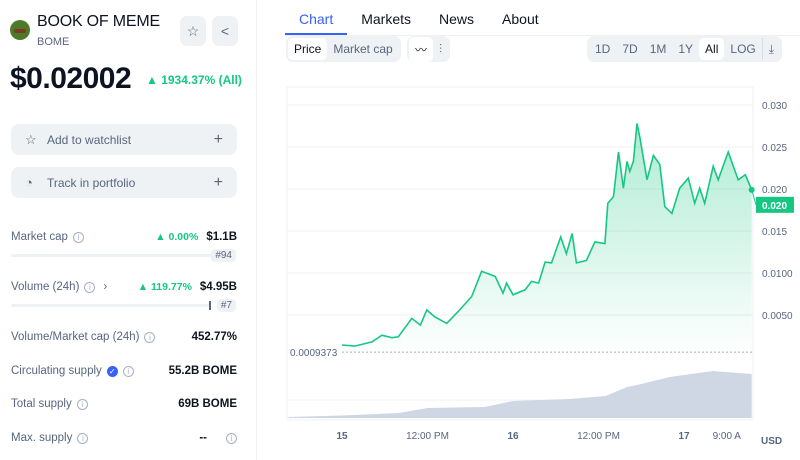  Describe the element at coordinates (774, 232) in the screenshot. I see `y-tick-label: 0.015` at that location.